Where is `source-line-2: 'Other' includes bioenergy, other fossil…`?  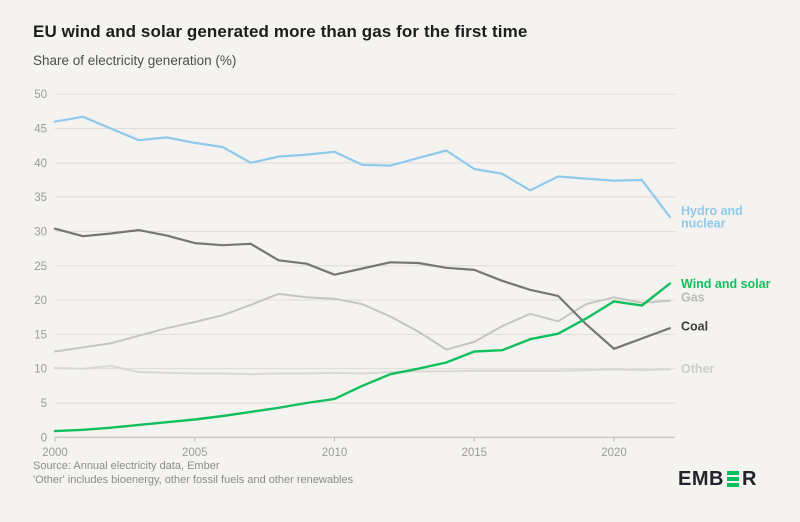
source-line-2: 'Other' includes bioenergy, other fossil… is located at coordinates (193, 479).